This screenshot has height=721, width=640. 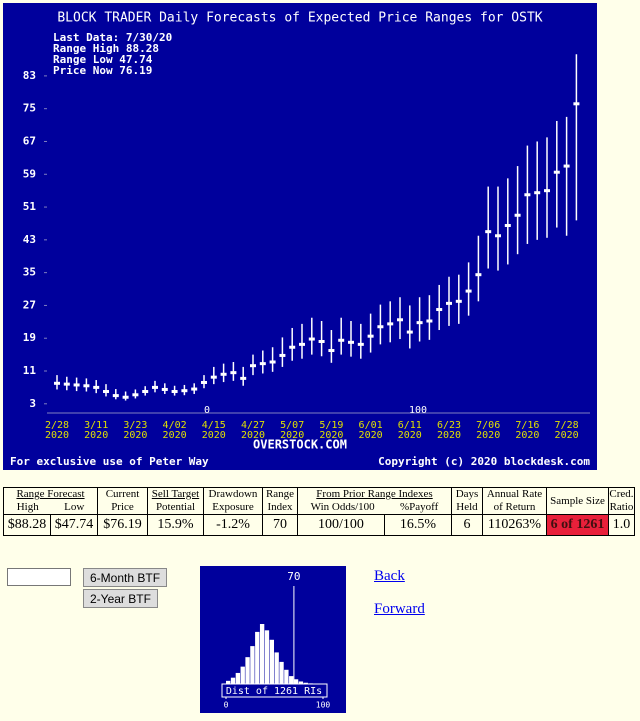 I want to click on info-line: Range Low 47.74, so click(x=103, y=59).